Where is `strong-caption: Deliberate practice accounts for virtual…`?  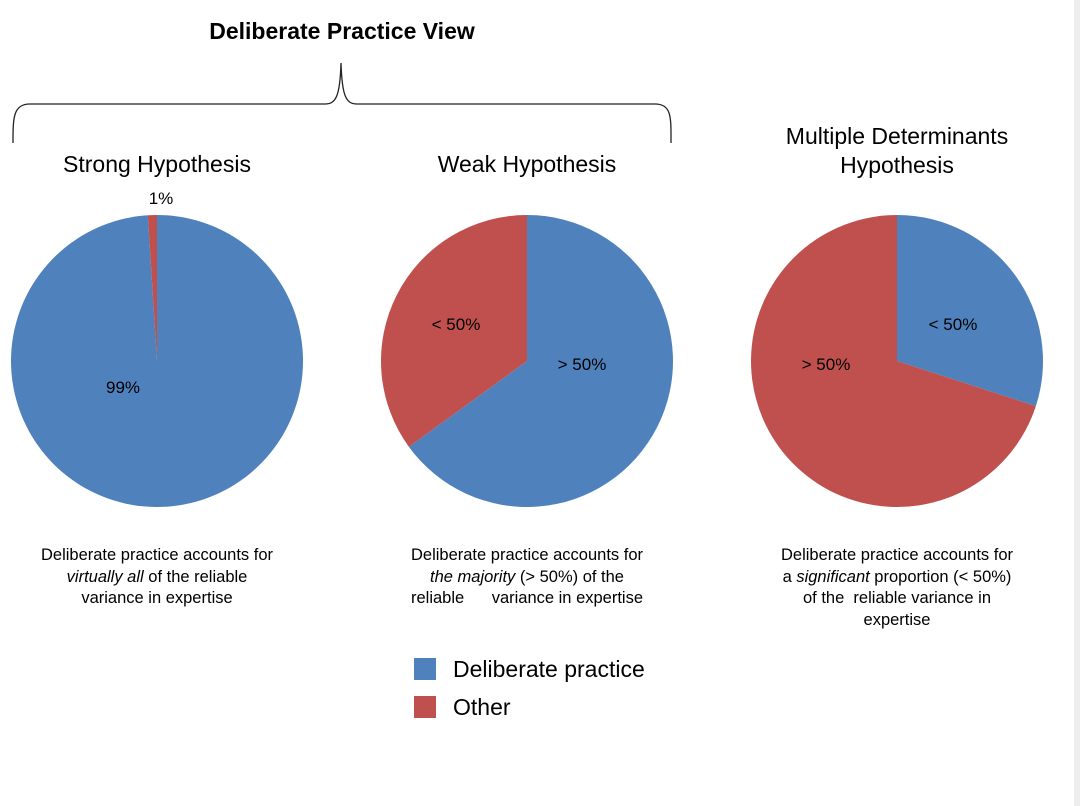 strong-caption: Deliberate practice accounts for virtual… is located at coordinates (157, 577).